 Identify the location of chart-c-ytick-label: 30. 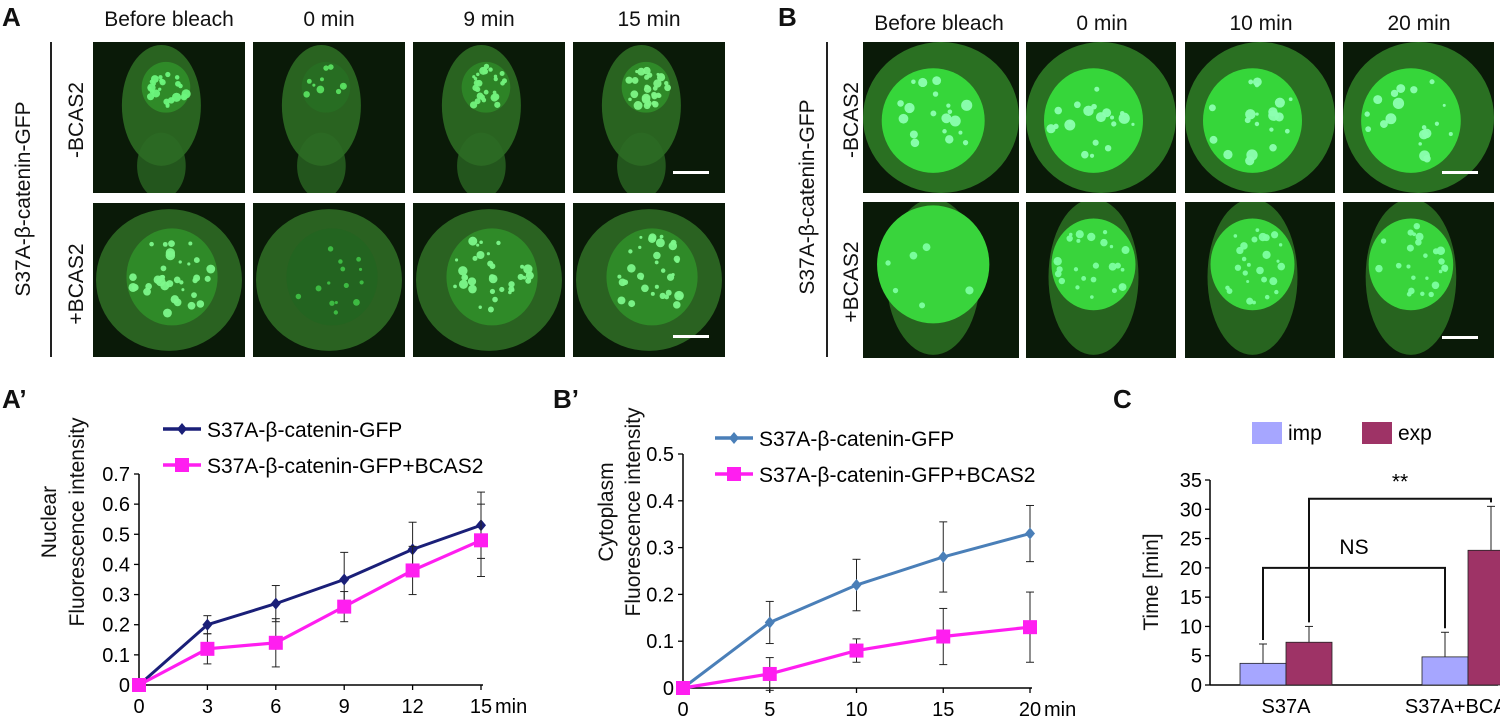
(1191, 510).